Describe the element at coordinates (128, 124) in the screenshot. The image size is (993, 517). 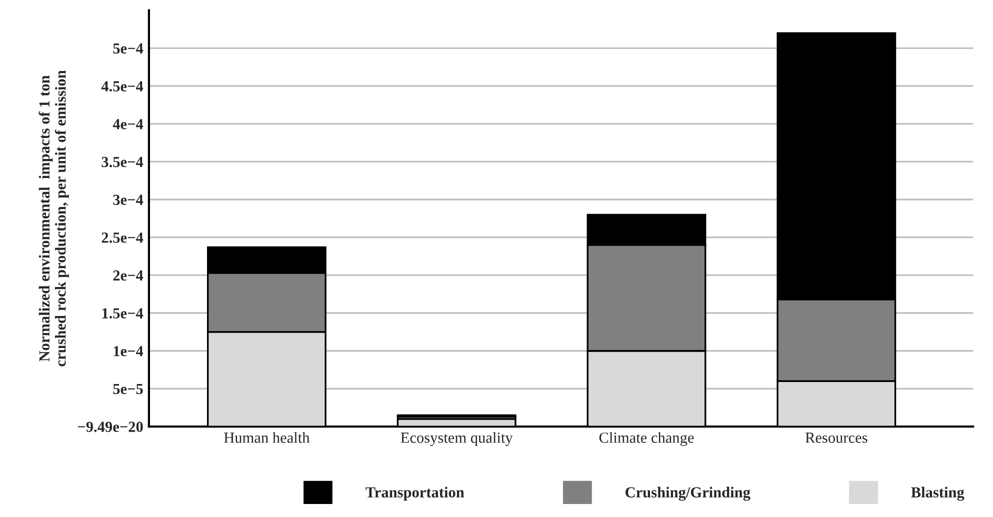
I see `y-tick-label: 4e−4` at that location.